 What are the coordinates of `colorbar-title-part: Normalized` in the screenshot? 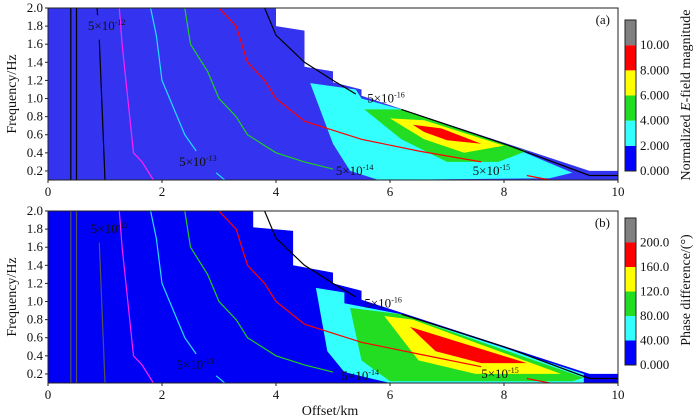 It's located at (686, 146).